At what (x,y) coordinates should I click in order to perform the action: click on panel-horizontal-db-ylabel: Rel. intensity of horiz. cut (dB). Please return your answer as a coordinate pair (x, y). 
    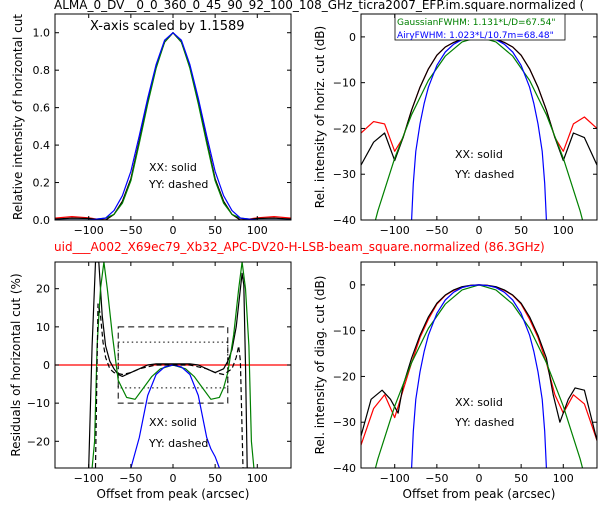
    Looking at the image, I should click on (320, 117).